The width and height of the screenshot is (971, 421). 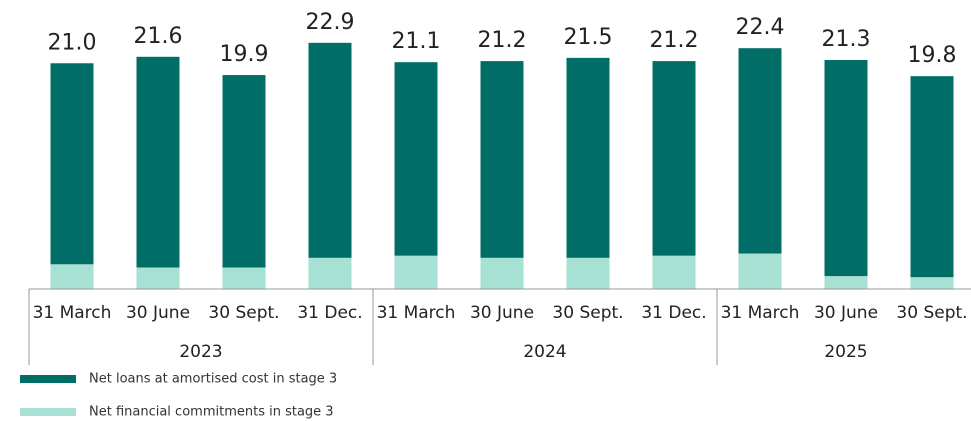 What do you see at coordinates (244, 54) in the screenshot?
I see `total-label: 19.9` at bounding box center [244, 54].